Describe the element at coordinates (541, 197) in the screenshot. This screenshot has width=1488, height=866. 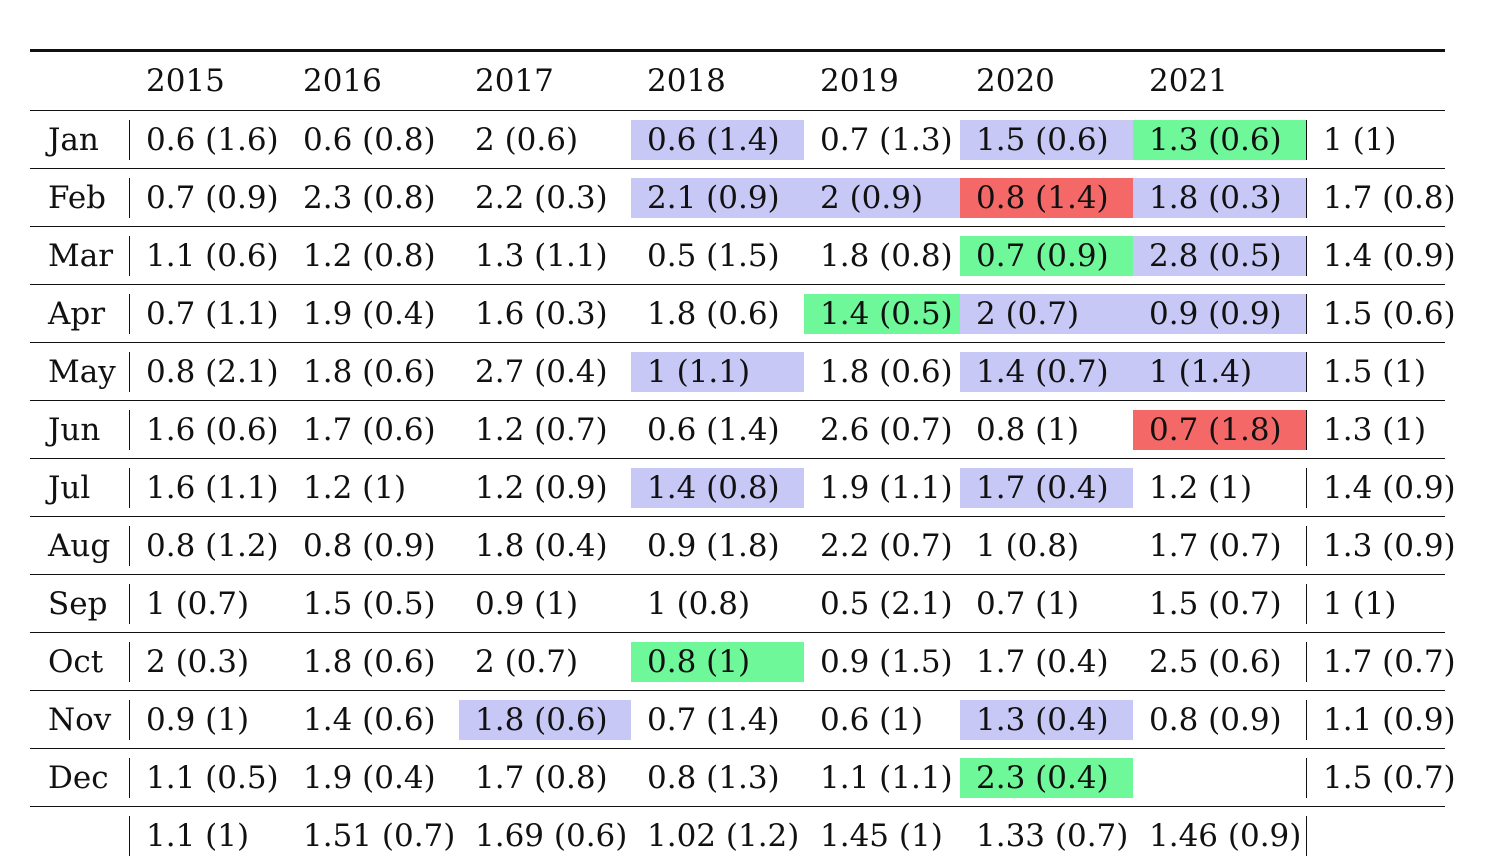
I see `value-cell-text: 2.2 (0.3)` at that location.